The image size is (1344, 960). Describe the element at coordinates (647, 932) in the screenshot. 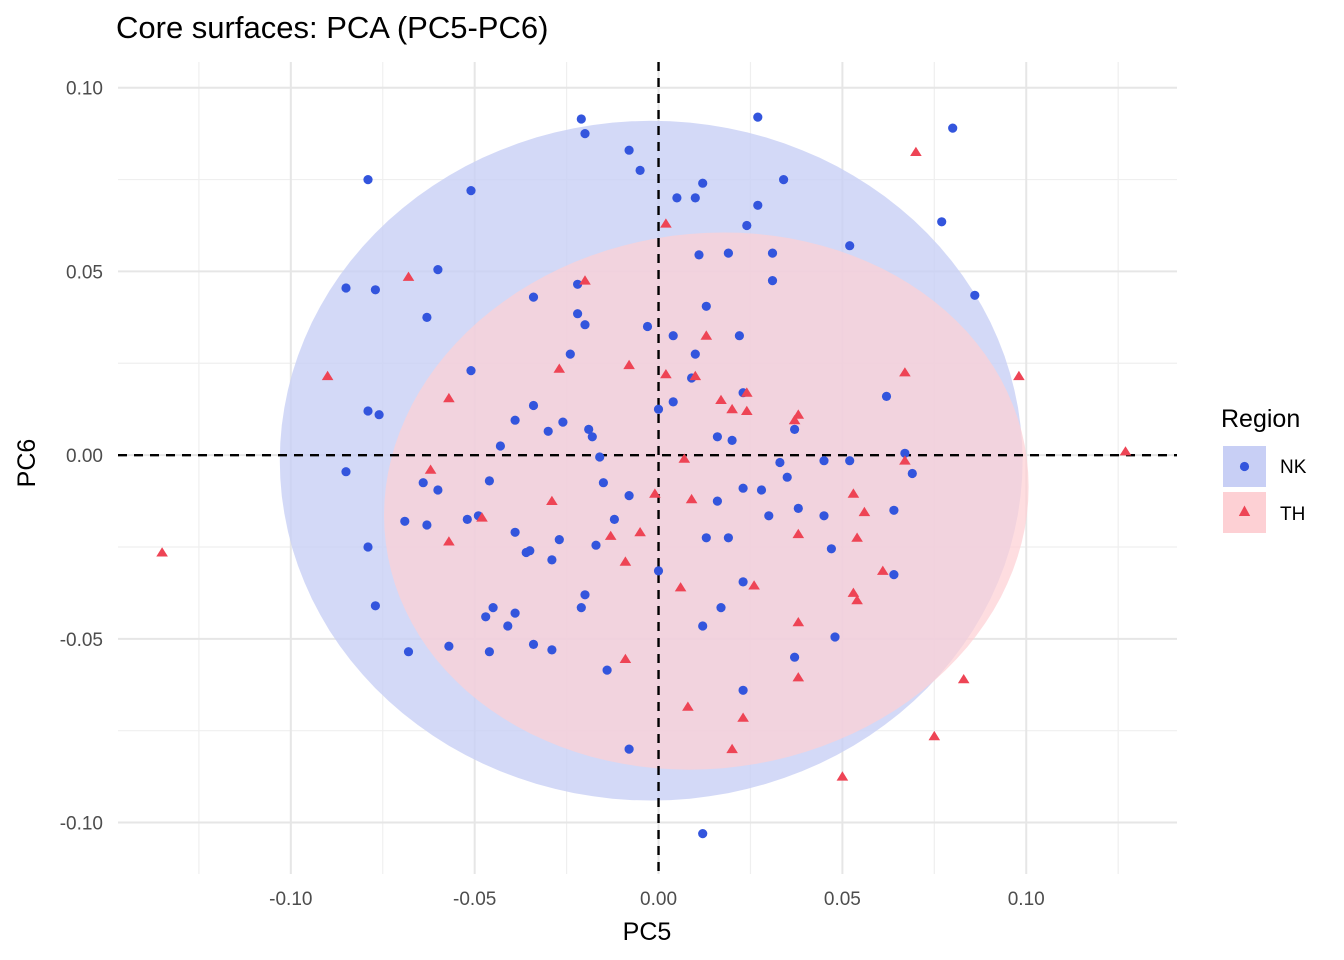

I see `x-axis-title: PC5` at that location.